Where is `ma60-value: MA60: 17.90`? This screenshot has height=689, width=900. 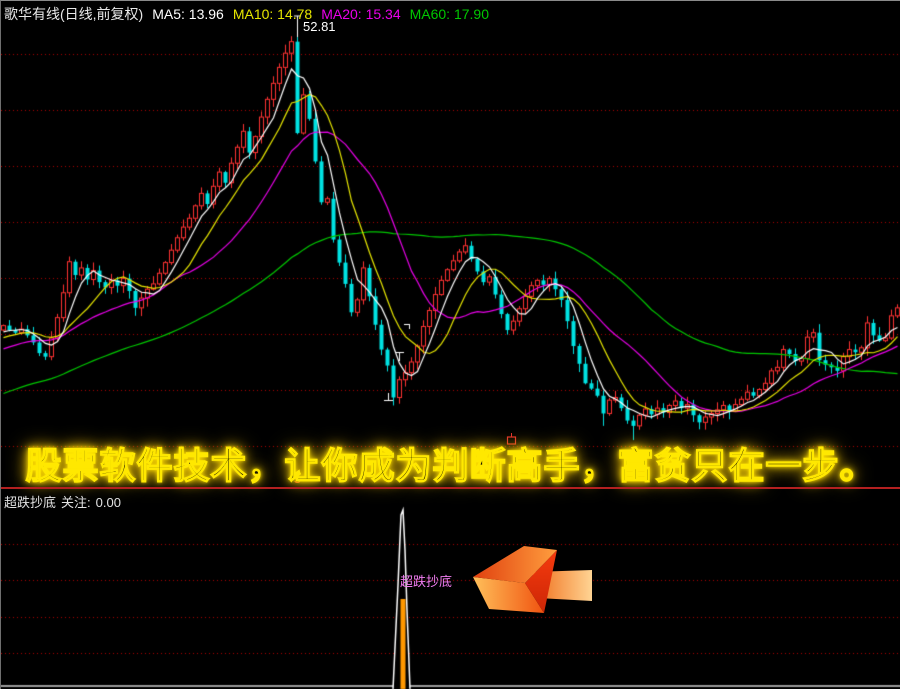 ma60-value: MA60: 17.90 is located at coordinates (449, 14).